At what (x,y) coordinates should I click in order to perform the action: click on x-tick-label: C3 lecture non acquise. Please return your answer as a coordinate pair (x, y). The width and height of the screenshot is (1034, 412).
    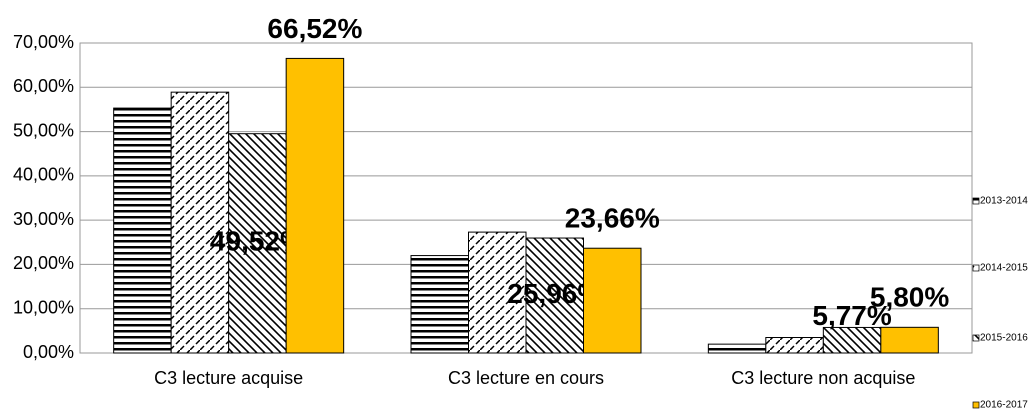
    Looking at the image, I should click on (823, 378).